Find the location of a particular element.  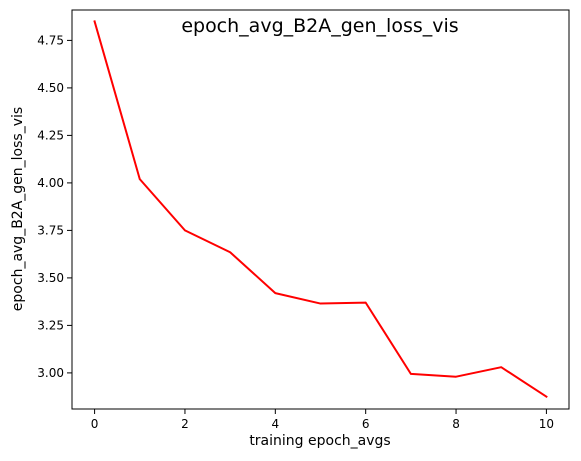

x-tick-label: 6 is located at coordinates (366, 424).